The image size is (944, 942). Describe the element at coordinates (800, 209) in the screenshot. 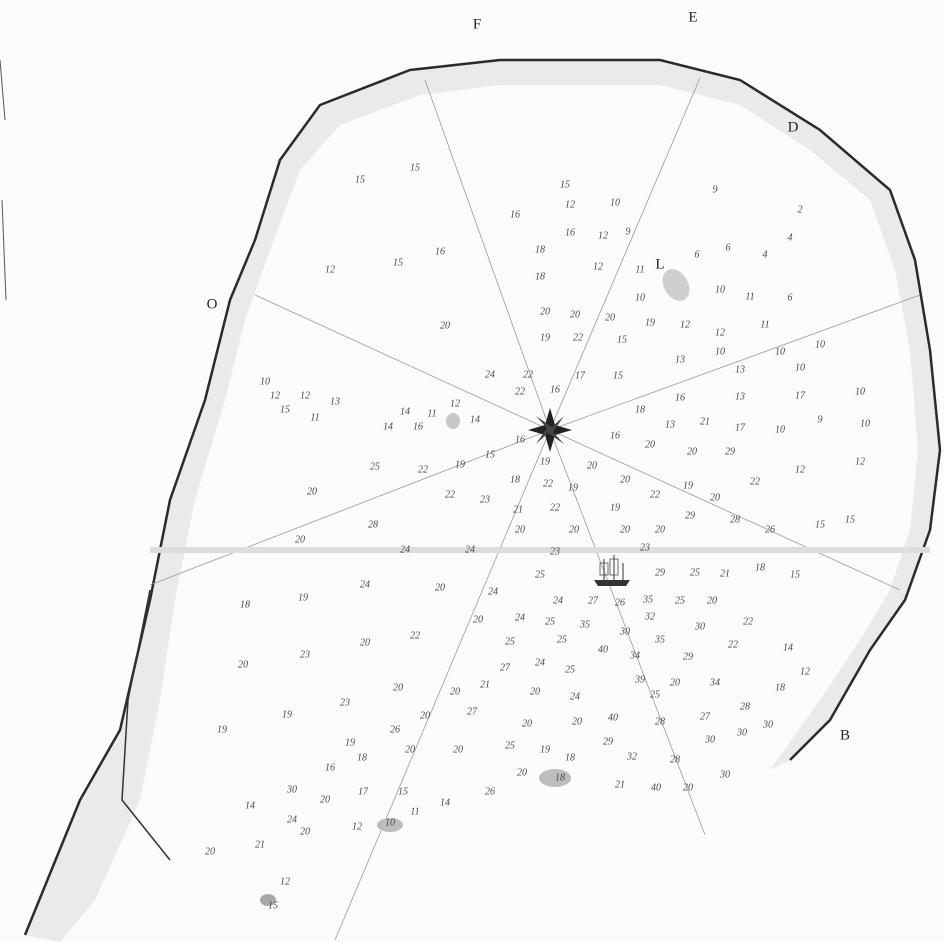

I see `sounding: 2` at that location.